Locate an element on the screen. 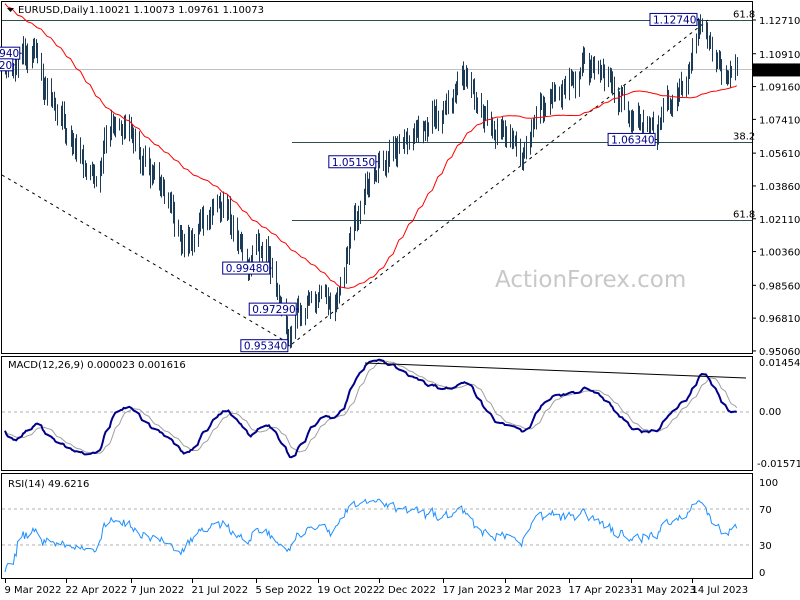  rsi-tick-label: 100 is located at coordinates (768, 483).